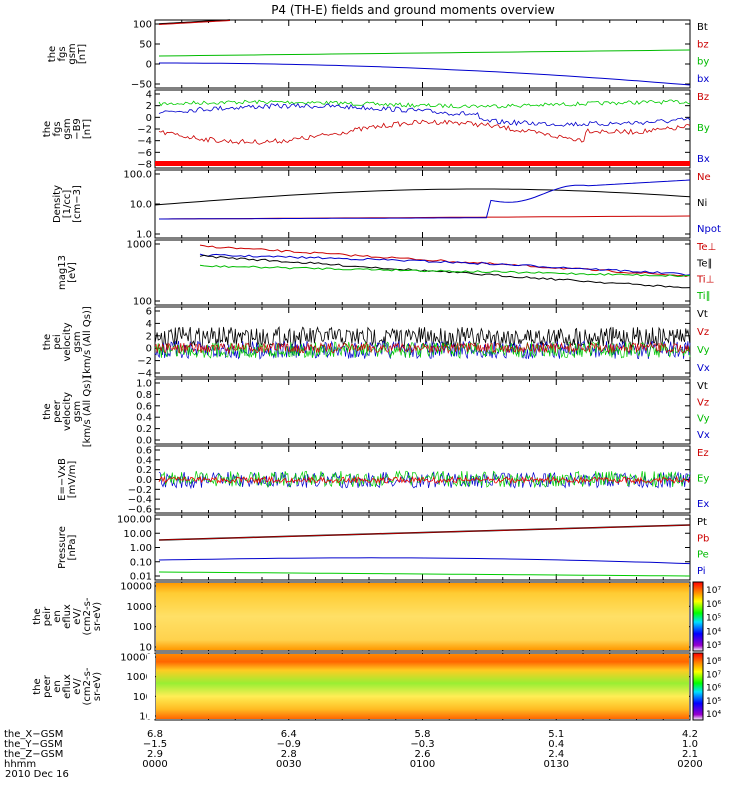 The width and height of the screenshot is (750, 800). Describe the element at coordinates (703, 504) in the screenshot. I see `legend-ex: Ex` at that location.